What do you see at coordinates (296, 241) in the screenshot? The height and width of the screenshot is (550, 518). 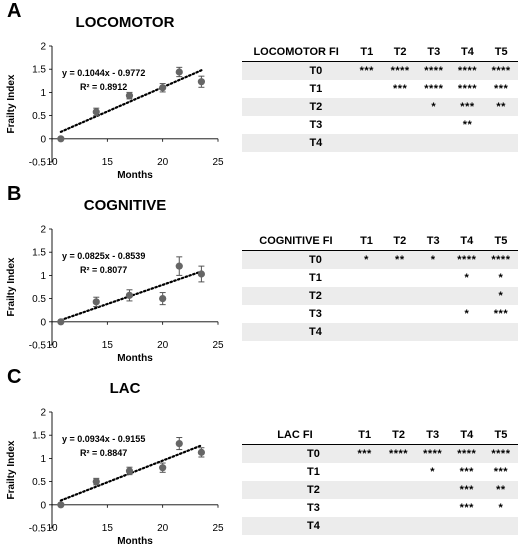 I see `table-title-cell: COGNITIVE FI` at bounding box center [296, 241].